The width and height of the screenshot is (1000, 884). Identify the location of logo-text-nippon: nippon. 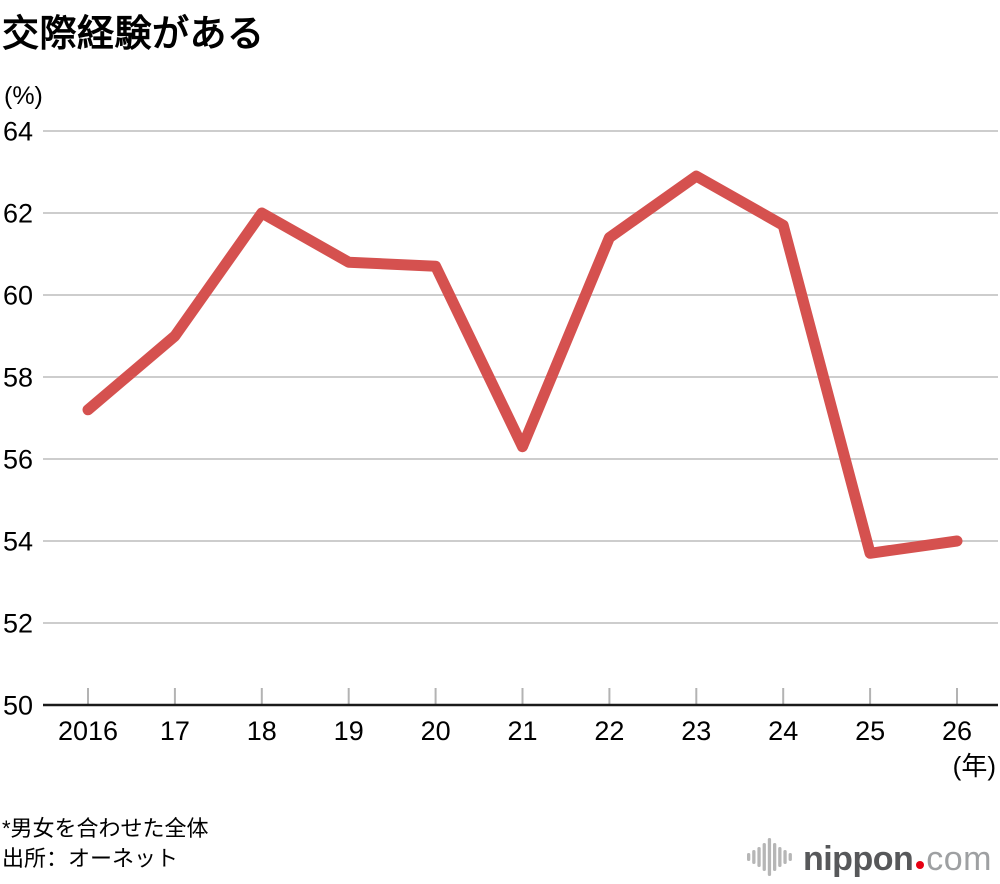
(858, 859).